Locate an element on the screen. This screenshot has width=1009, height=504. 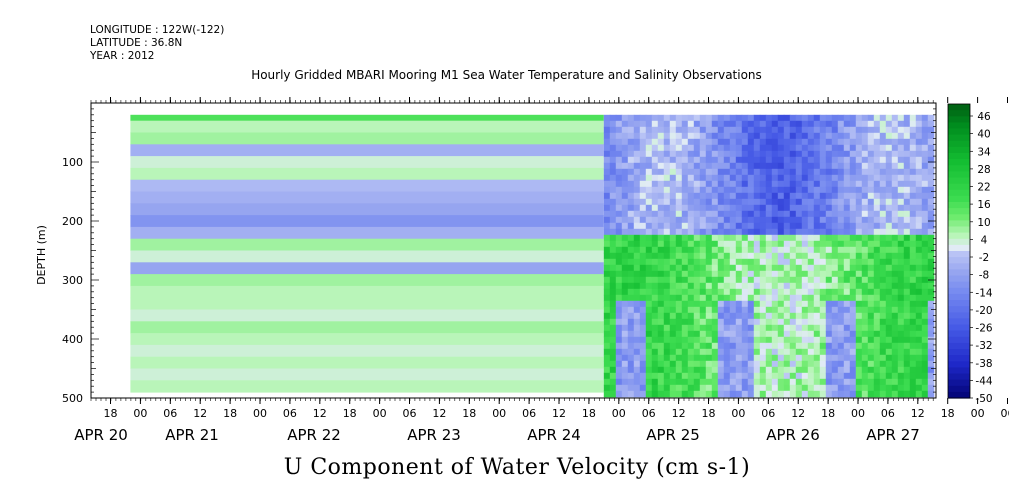
x-tick-label: 12 is located at coordinates (200, 413).